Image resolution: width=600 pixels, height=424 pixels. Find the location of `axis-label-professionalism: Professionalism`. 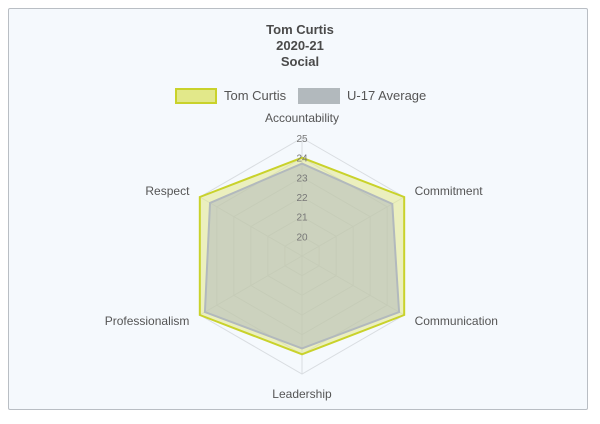

axis-label-professionalism: Professionalism is located at coordinates (147, 321).